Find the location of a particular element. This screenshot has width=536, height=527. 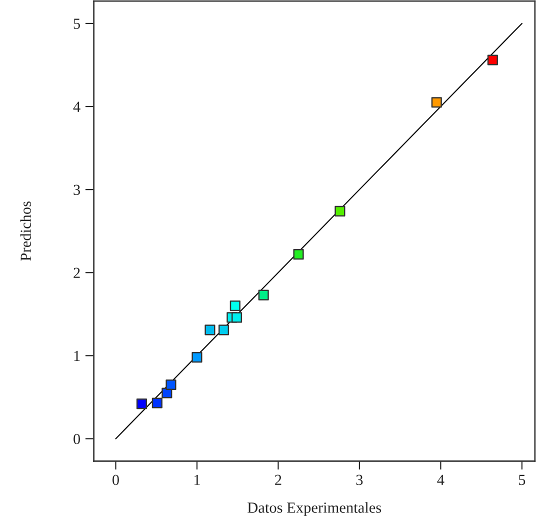

y-tick-label: 3 is located at coordinates (77, 190).